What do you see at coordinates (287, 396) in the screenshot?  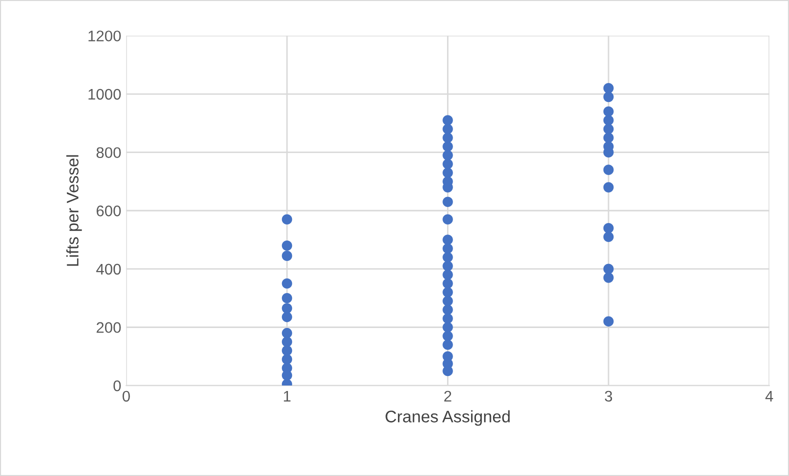 I see `x-tick-label: 1` at bounding box center [287, 396].